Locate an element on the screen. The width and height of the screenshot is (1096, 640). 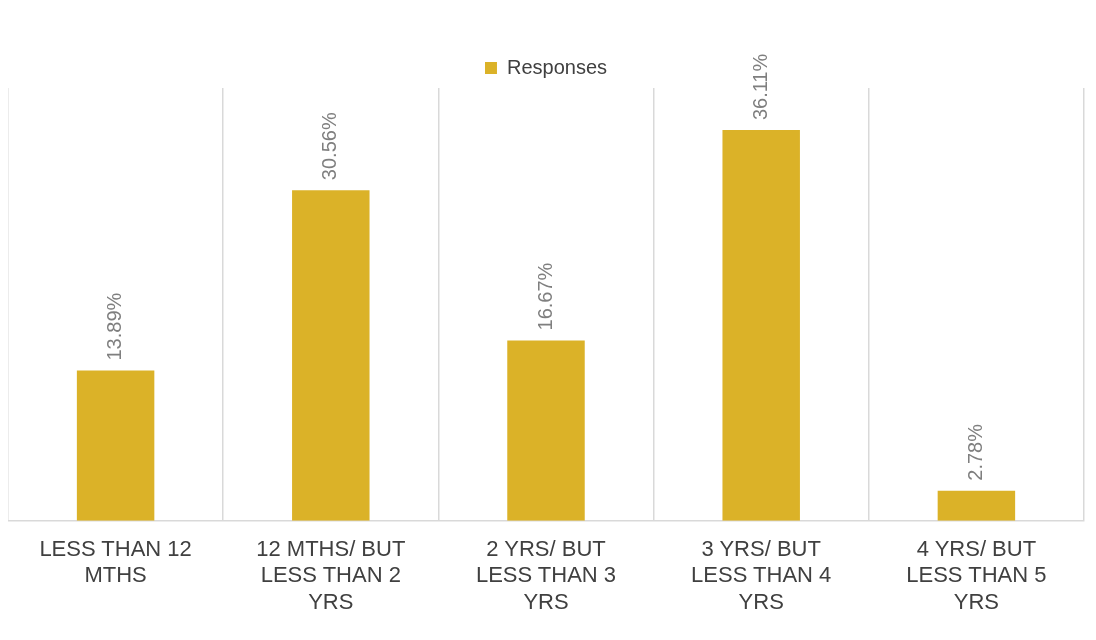
data-label: 2.78% is located at coordinates (974, 452).